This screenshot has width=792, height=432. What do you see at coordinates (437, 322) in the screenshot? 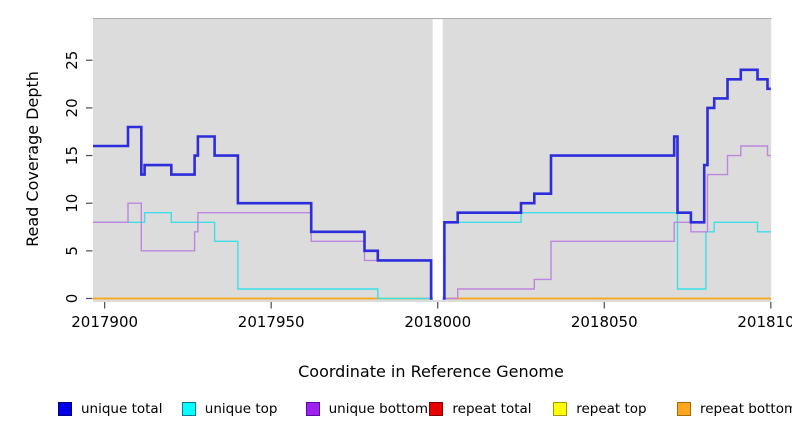
I see `x-tick-label: 2018000` at bounding box center [437, 322].